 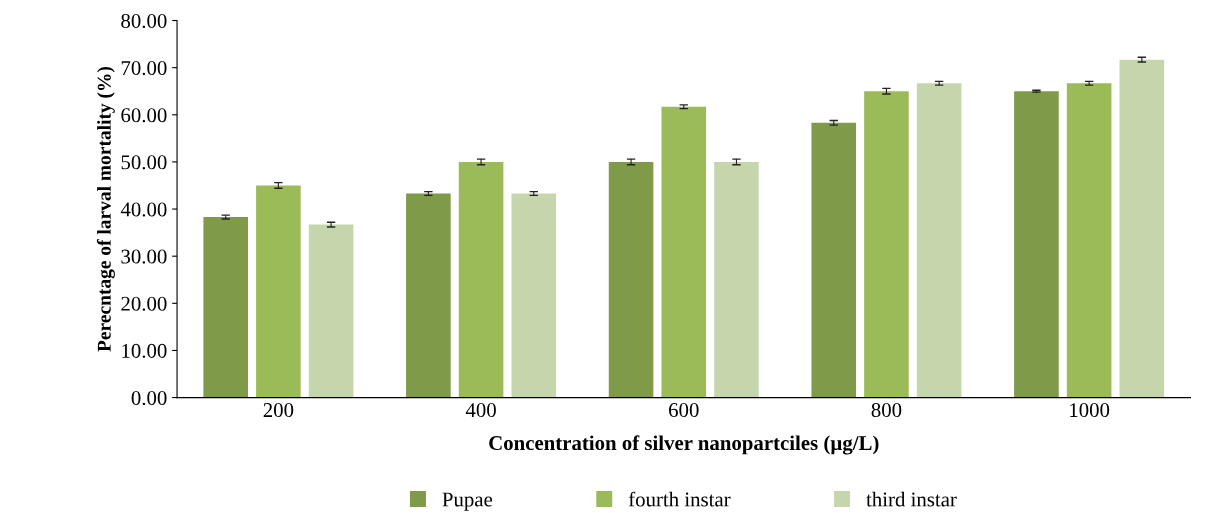 What do you see at coordinates (143, 209) in the screenshot?
I see `y-tick-label: 40.00` at bounding box center [143, 209].